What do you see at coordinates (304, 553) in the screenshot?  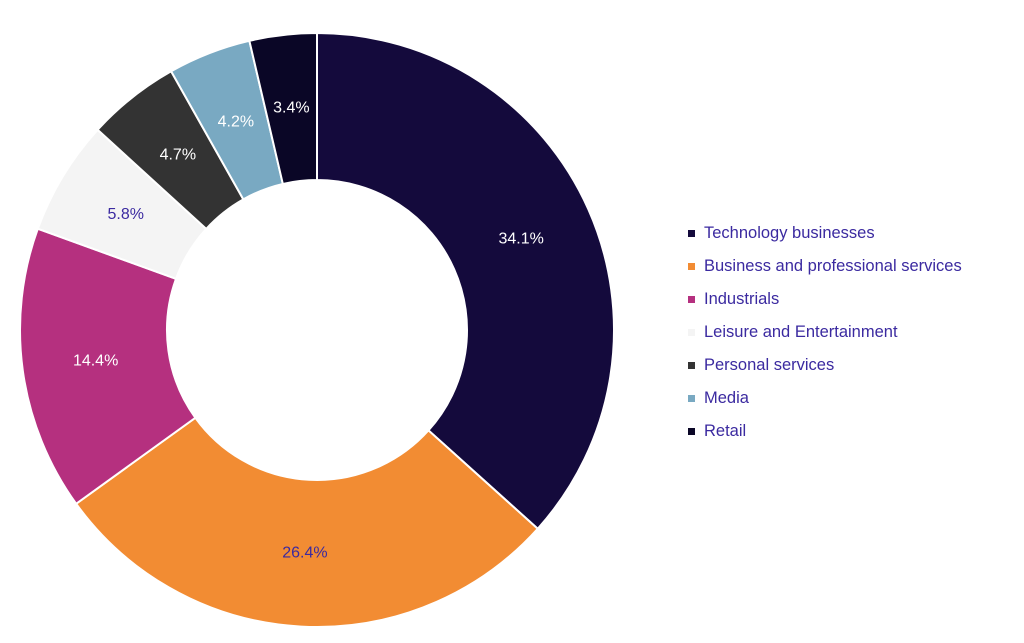 I see `data-label-business-and-professional-services: 26.4%` at bounding box center [304, 553].